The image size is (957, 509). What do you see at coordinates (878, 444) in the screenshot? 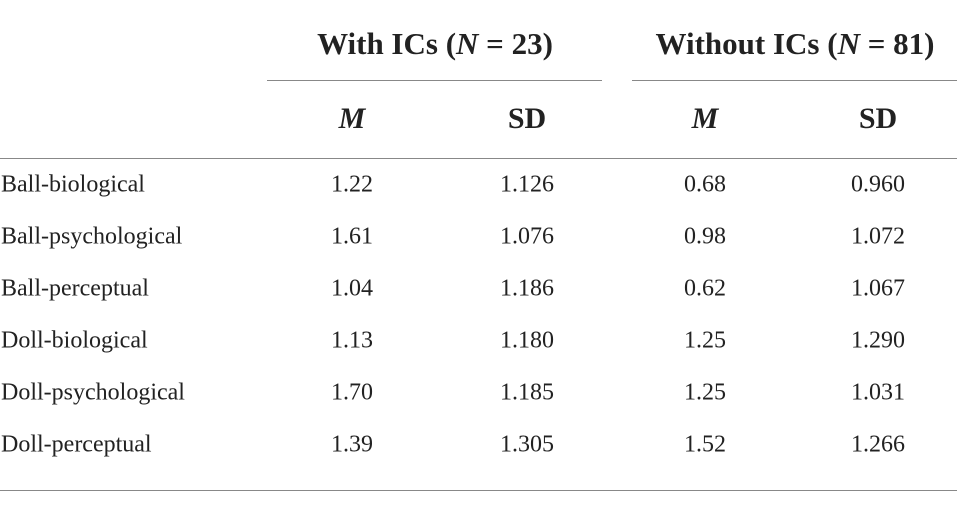
I see `cell-value: 1.266` at bounding box center [878, 444].